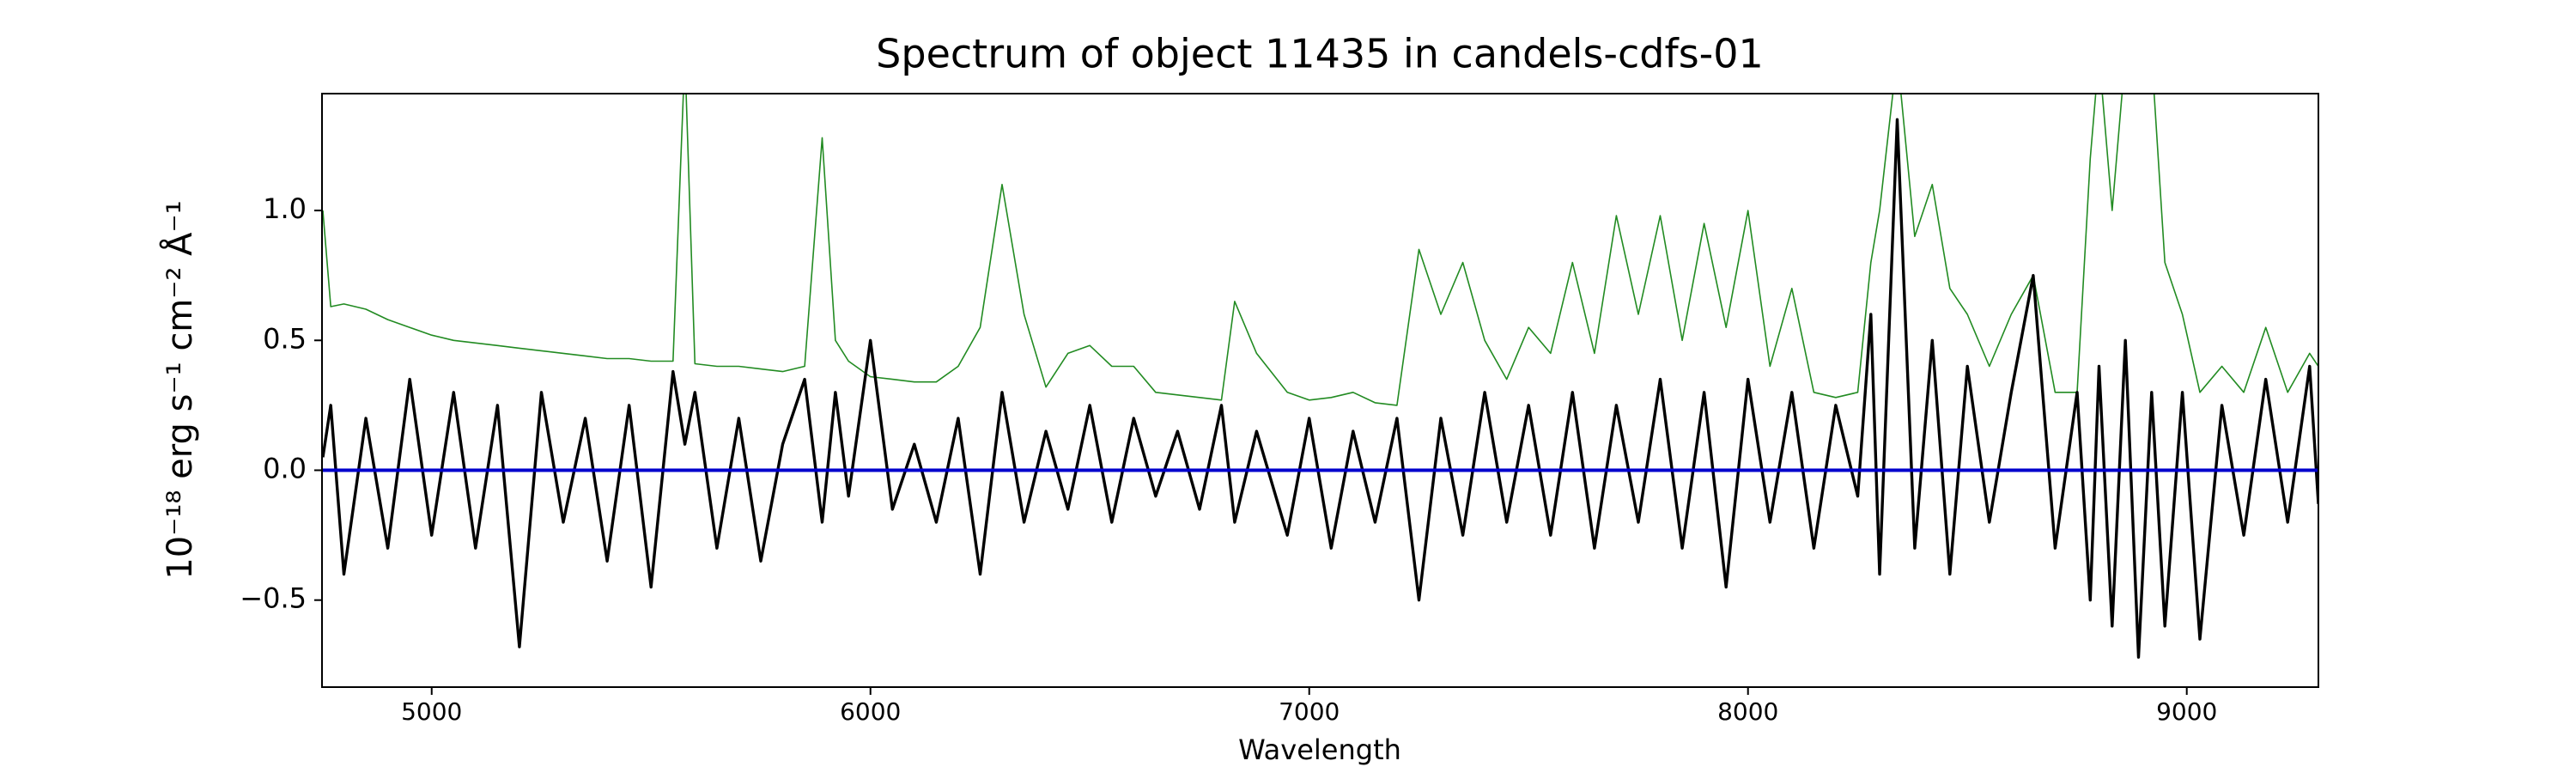 The height and width of the screenshot is (773, 2576). What do you see at coordinates (870, 711) in the screenshot?
I see `x-tick-label: 6000` at bounding box center [870, 711].